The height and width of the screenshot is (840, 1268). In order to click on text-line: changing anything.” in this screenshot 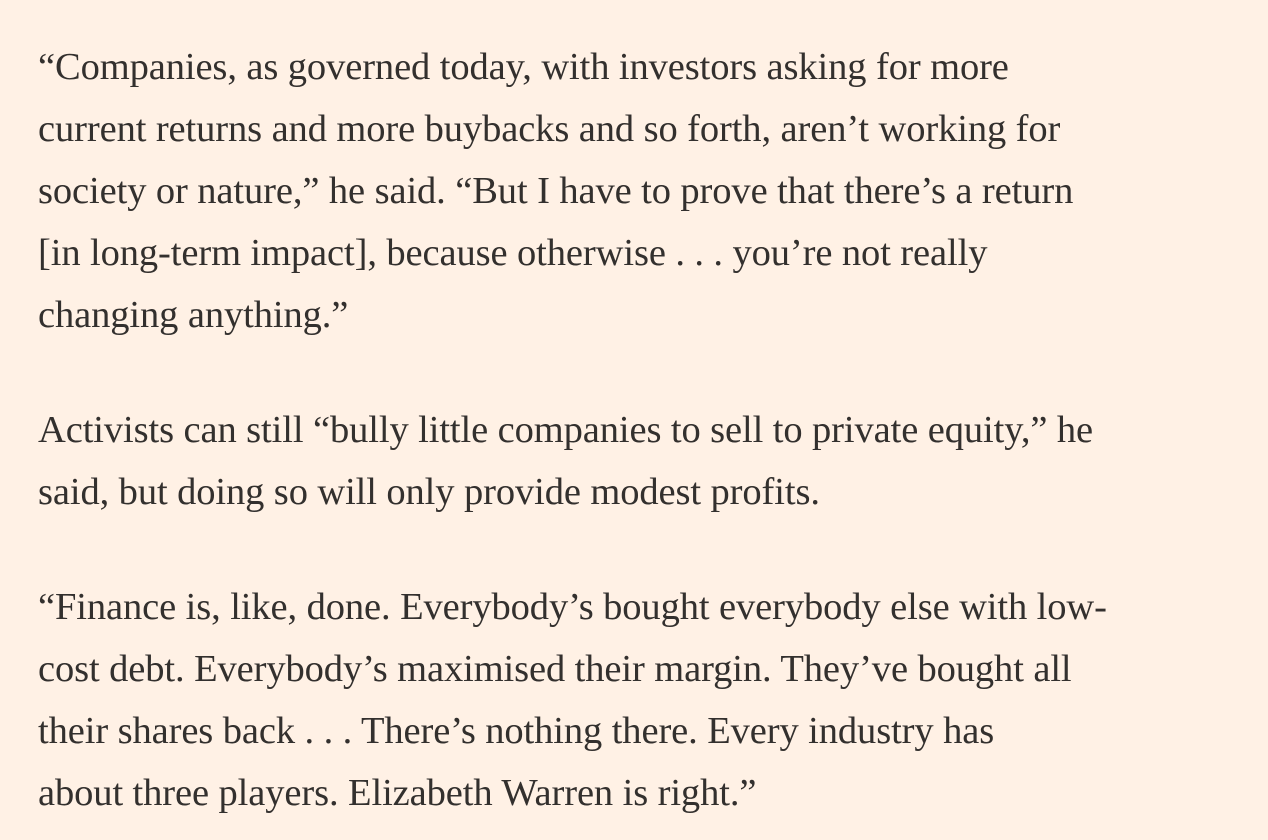, I will do `click(193, 315)`.